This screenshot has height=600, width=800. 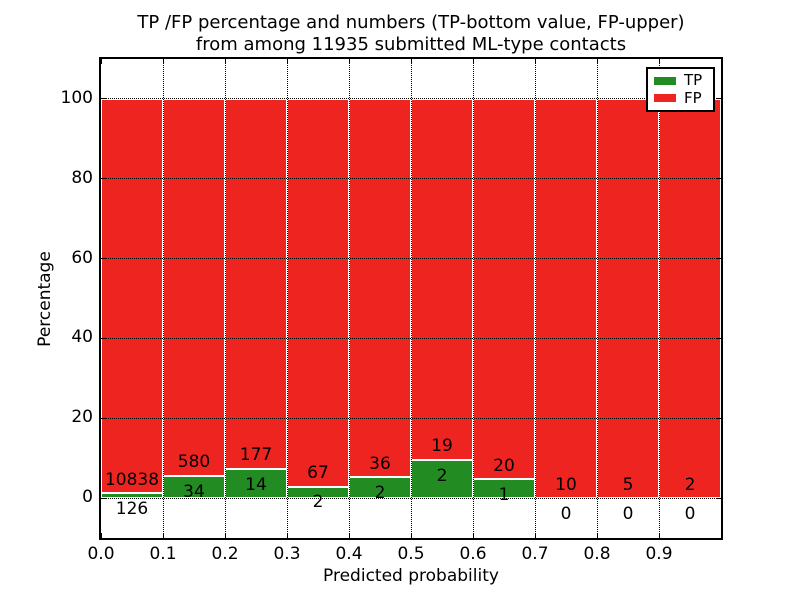 I want to click on fp-count-label: 580, so click(x=194, y=462).